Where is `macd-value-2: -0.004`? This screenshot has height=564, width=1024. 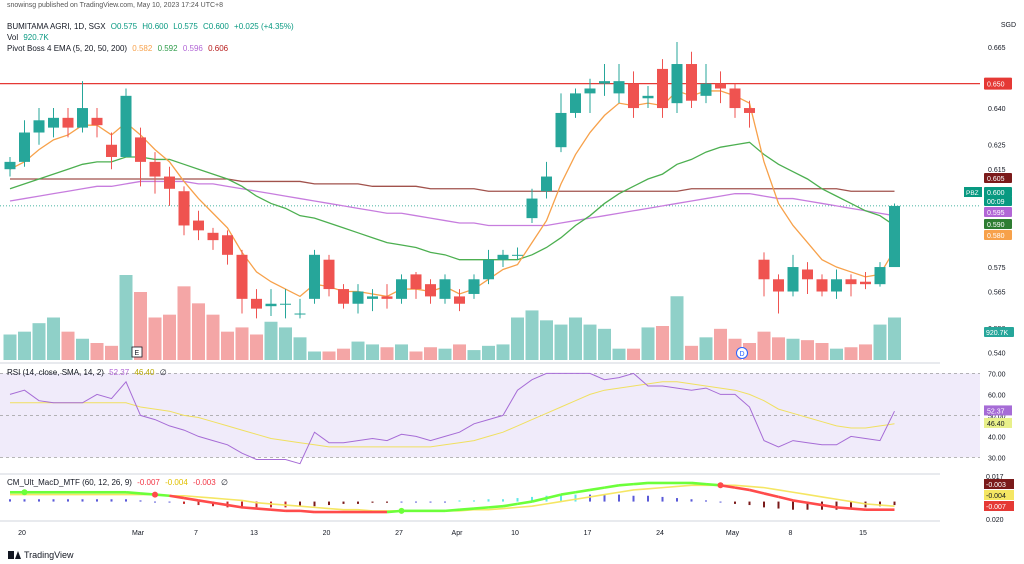
macd-value-2: -0.004 is located at coordinates (176, 482).